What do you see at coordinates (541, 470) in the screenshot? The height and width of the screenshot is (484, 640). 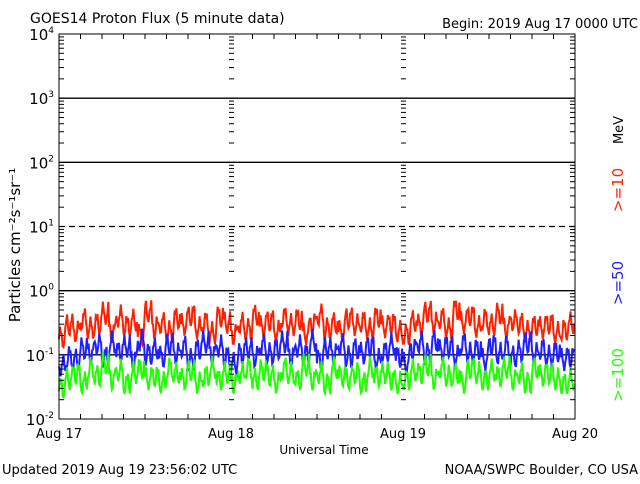 I see `credit-label: NOAA/SWPC Boulder, CO USA` at bounding box center [541, 470].